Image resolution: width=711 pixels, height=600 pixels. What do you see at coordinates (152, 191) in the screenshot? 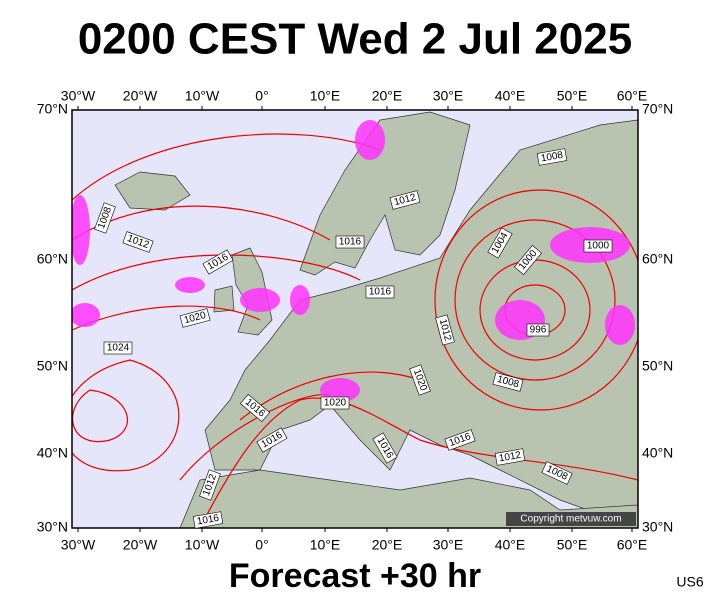
I see `iceland` at bounding box center [152, 191].